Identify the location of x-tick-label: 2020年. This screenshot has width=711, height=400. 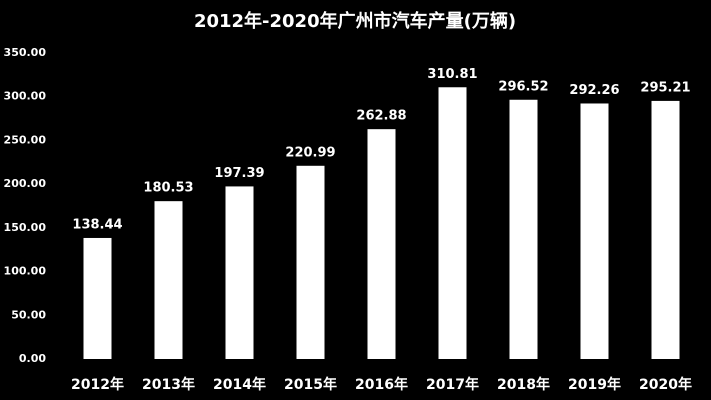
(665, 384).